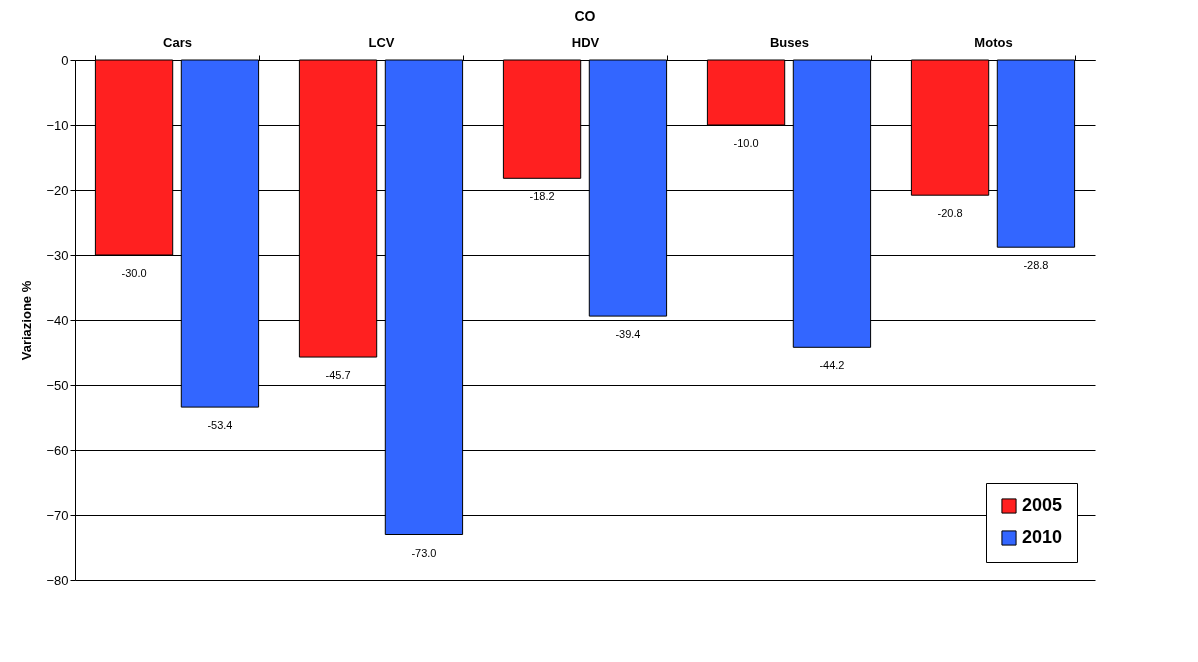 The image size is (1198, 662). What do you see at coordinates (134, 273) in the screenshot?
I see `data-label: -30.0` at bounding box center [134, 273].